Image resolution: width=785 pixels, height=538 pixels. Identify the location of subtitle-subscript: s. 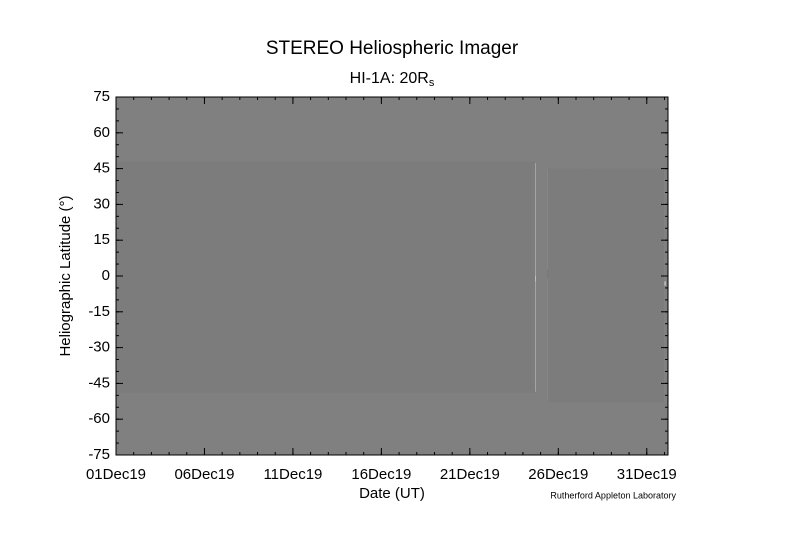
(432, 83).